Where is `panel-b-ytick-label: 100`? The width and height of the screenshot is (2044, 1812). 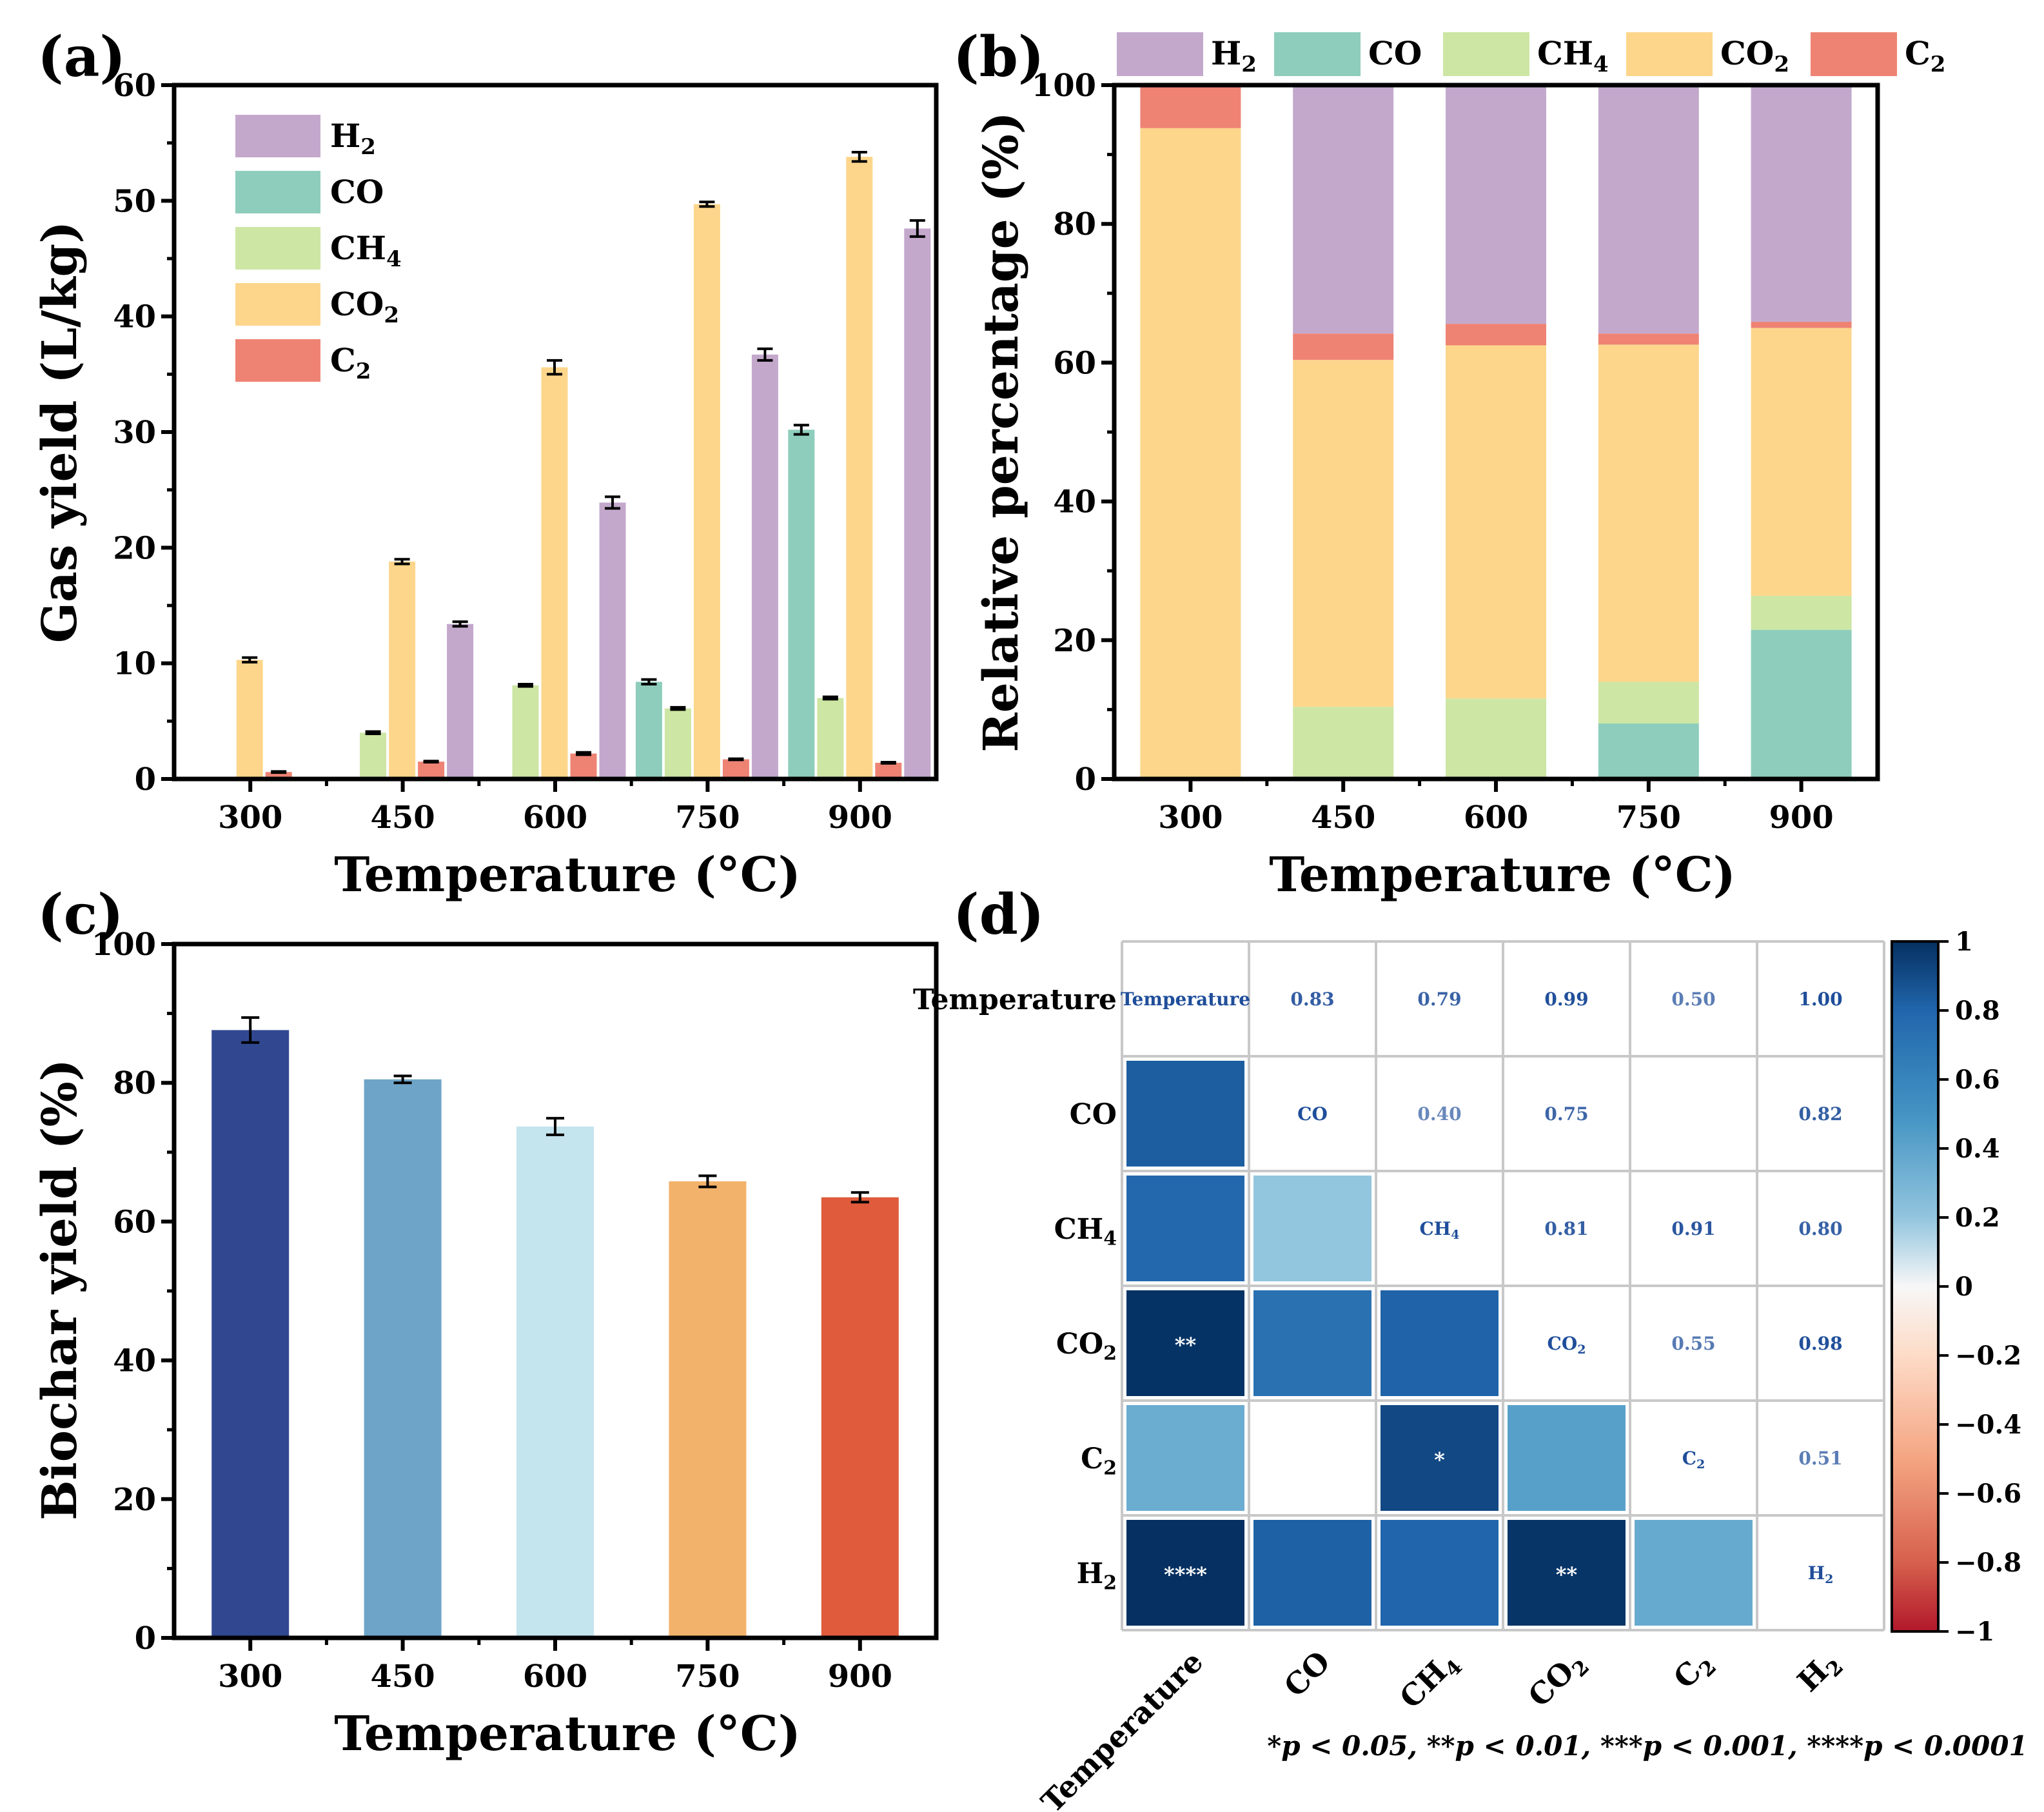 panel-b-ytick-label: 100 is located at coordinates (1064, 86).